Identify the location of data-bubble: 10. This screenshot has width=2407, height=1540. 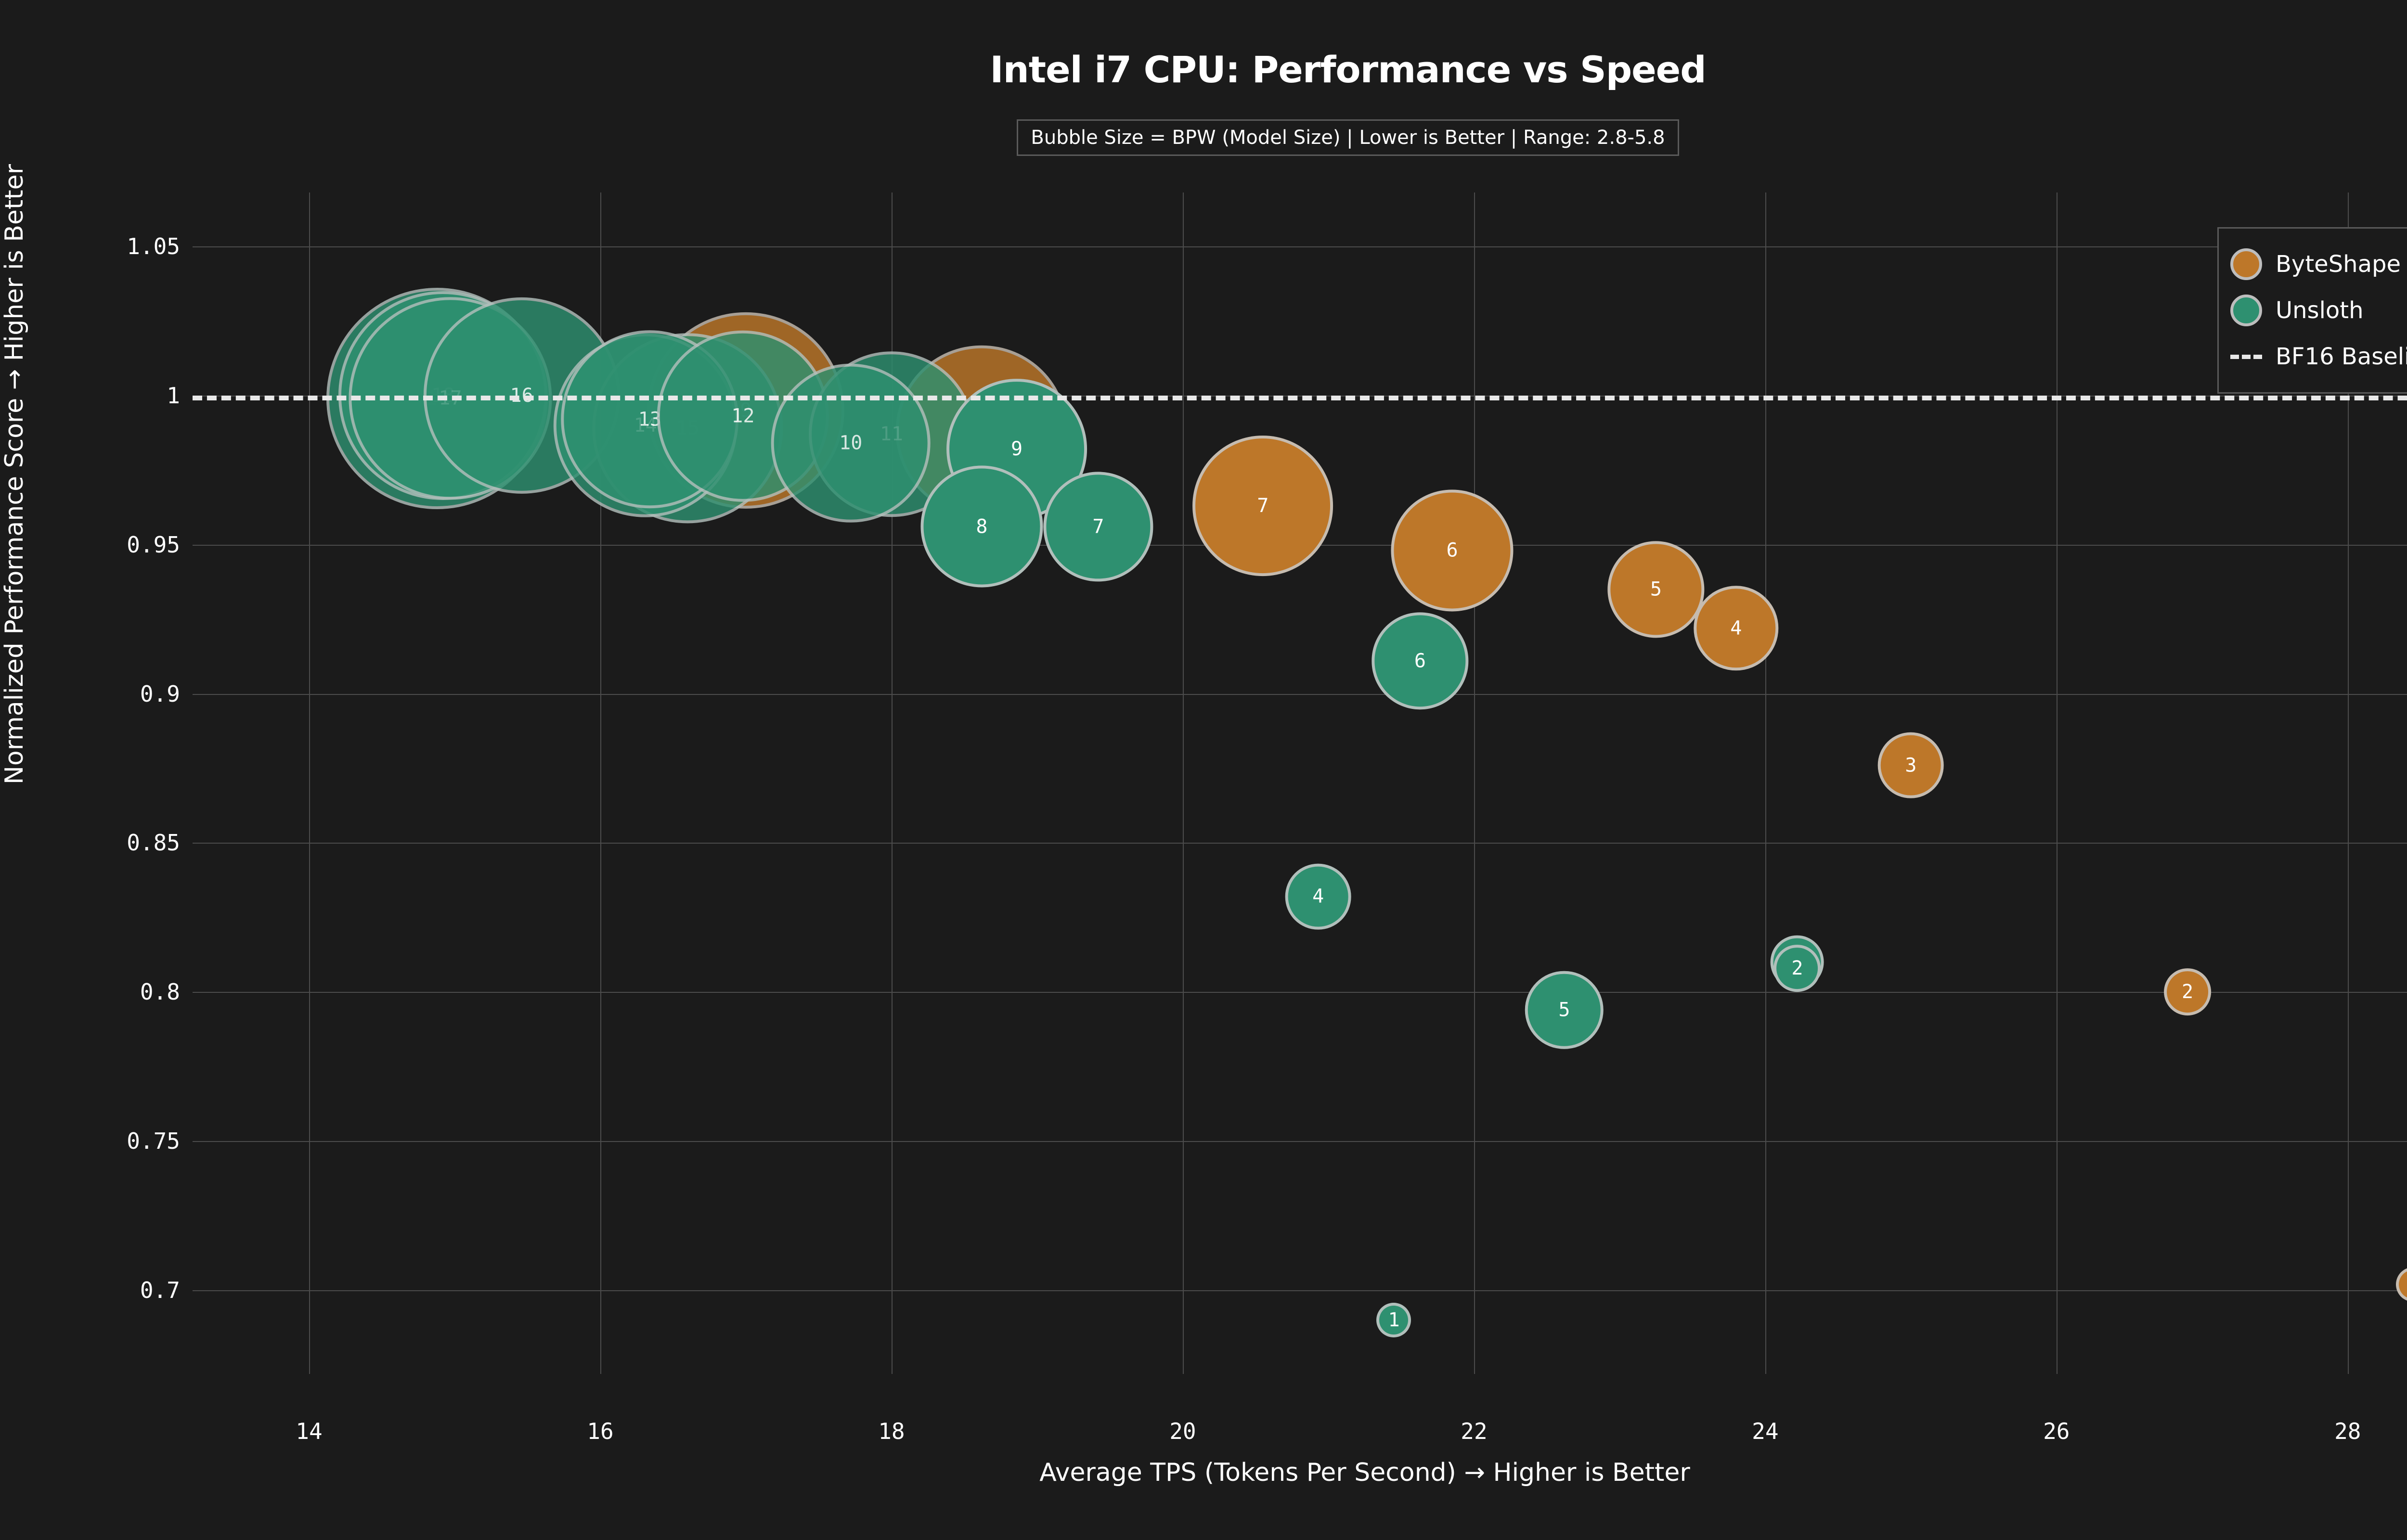
(851, 443).